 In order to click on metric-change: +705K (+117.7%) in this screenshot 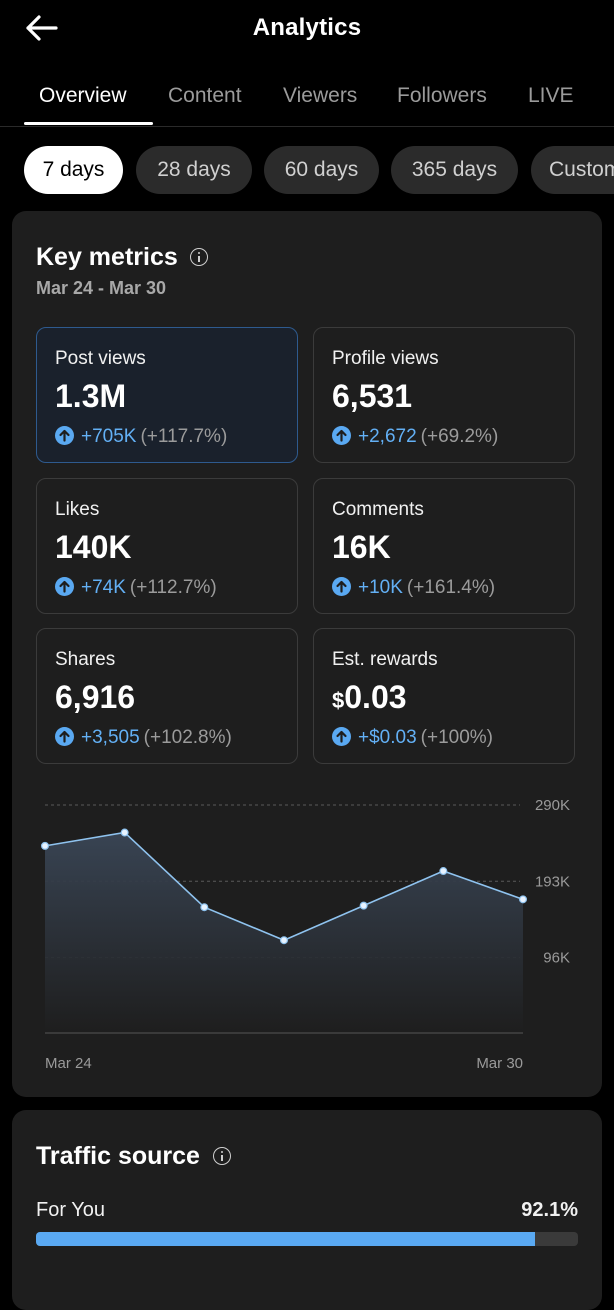, I will do `click(141, 437)`.